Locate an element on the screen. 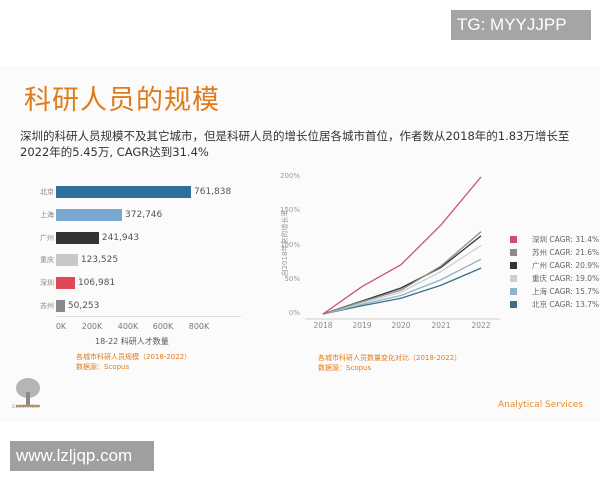 The image size is (600, 480). bar-value-label: 372,746 is located at coordinates (144, 215).